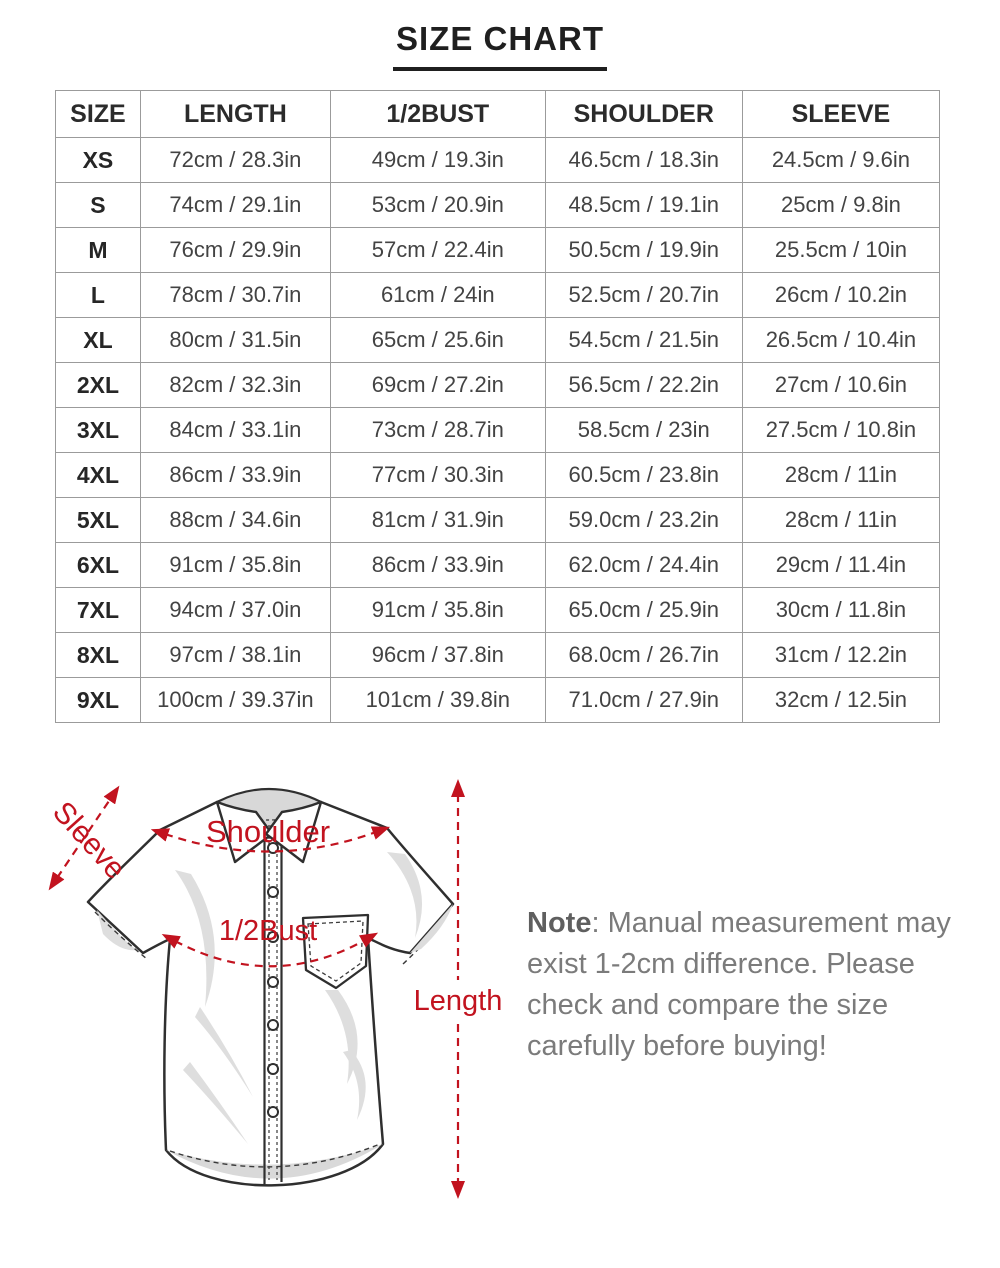 This screenshot has height=1268, width=1000. Describe the element at coordinates (643, 520) in the screenshot. I see `measurement-cell: 59.0cm / 23.2in` at that location.